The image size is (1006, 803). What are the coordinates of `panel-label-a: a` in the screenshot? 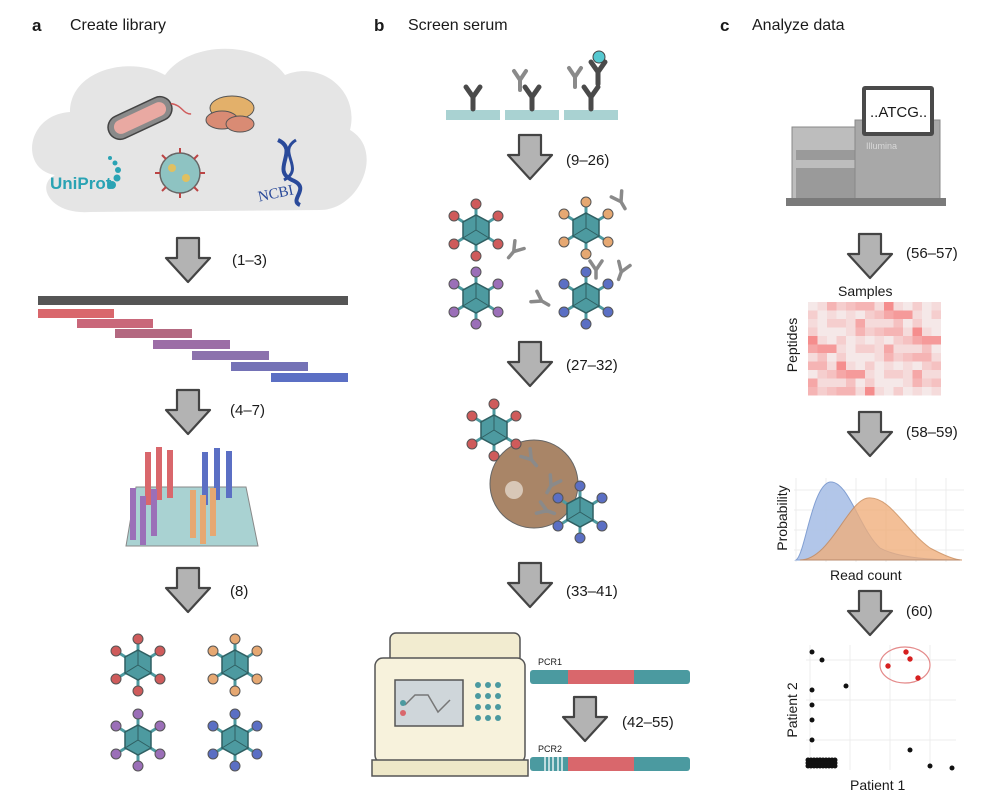 It's located at (37, 25).